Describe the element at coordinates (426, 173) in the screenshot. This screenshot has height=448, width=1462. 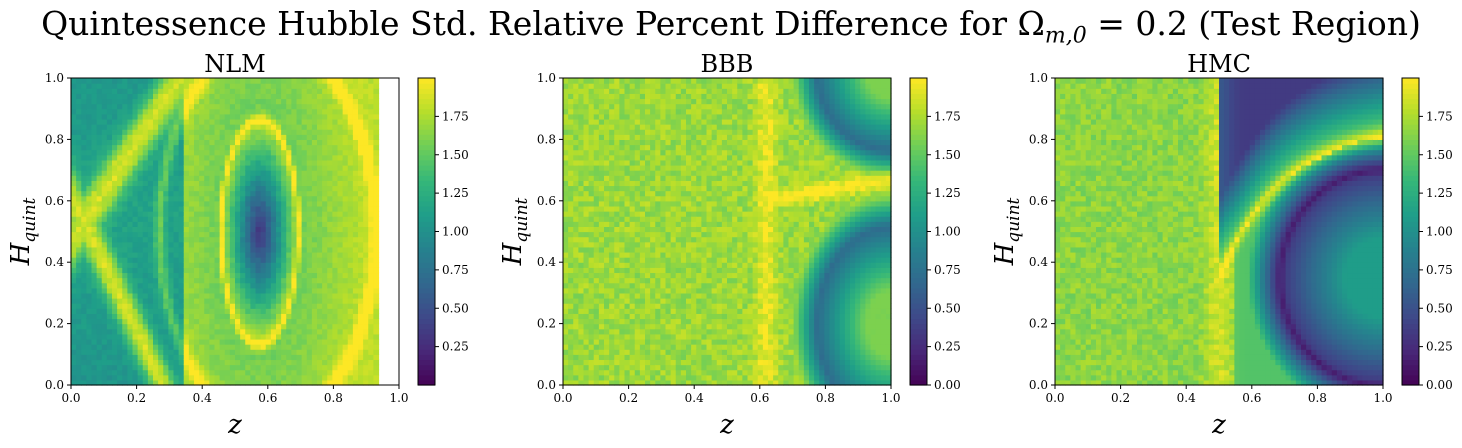
I see `colorbar-segment` at that location.